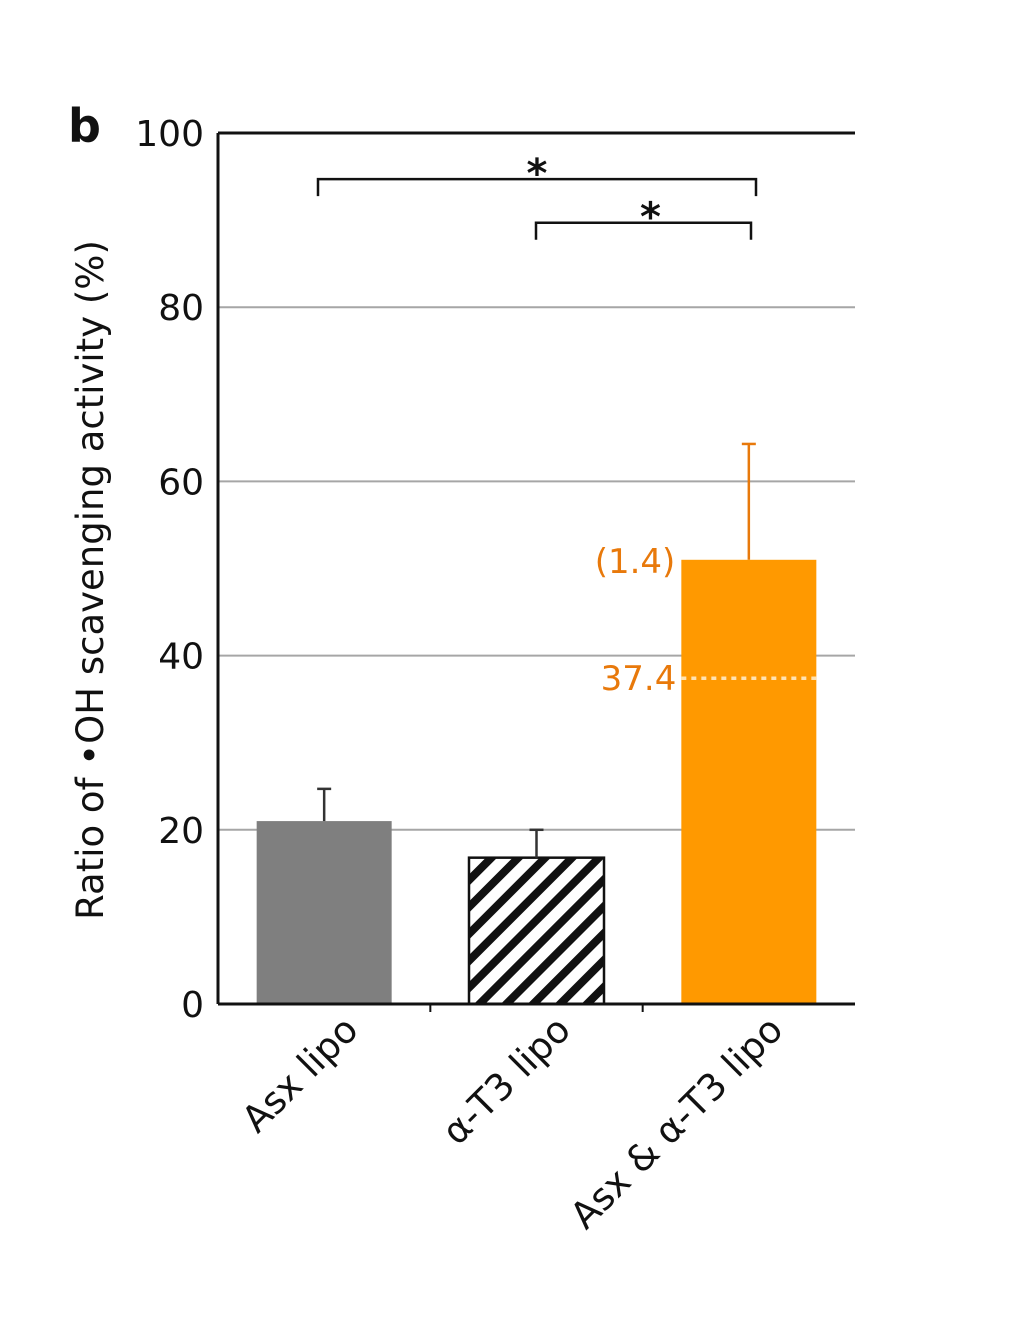  What do you see at coordinates (300, 1074) in the screenshot?
I see `x-category-label: Asx lipo` at bounding box center [300, 1074].